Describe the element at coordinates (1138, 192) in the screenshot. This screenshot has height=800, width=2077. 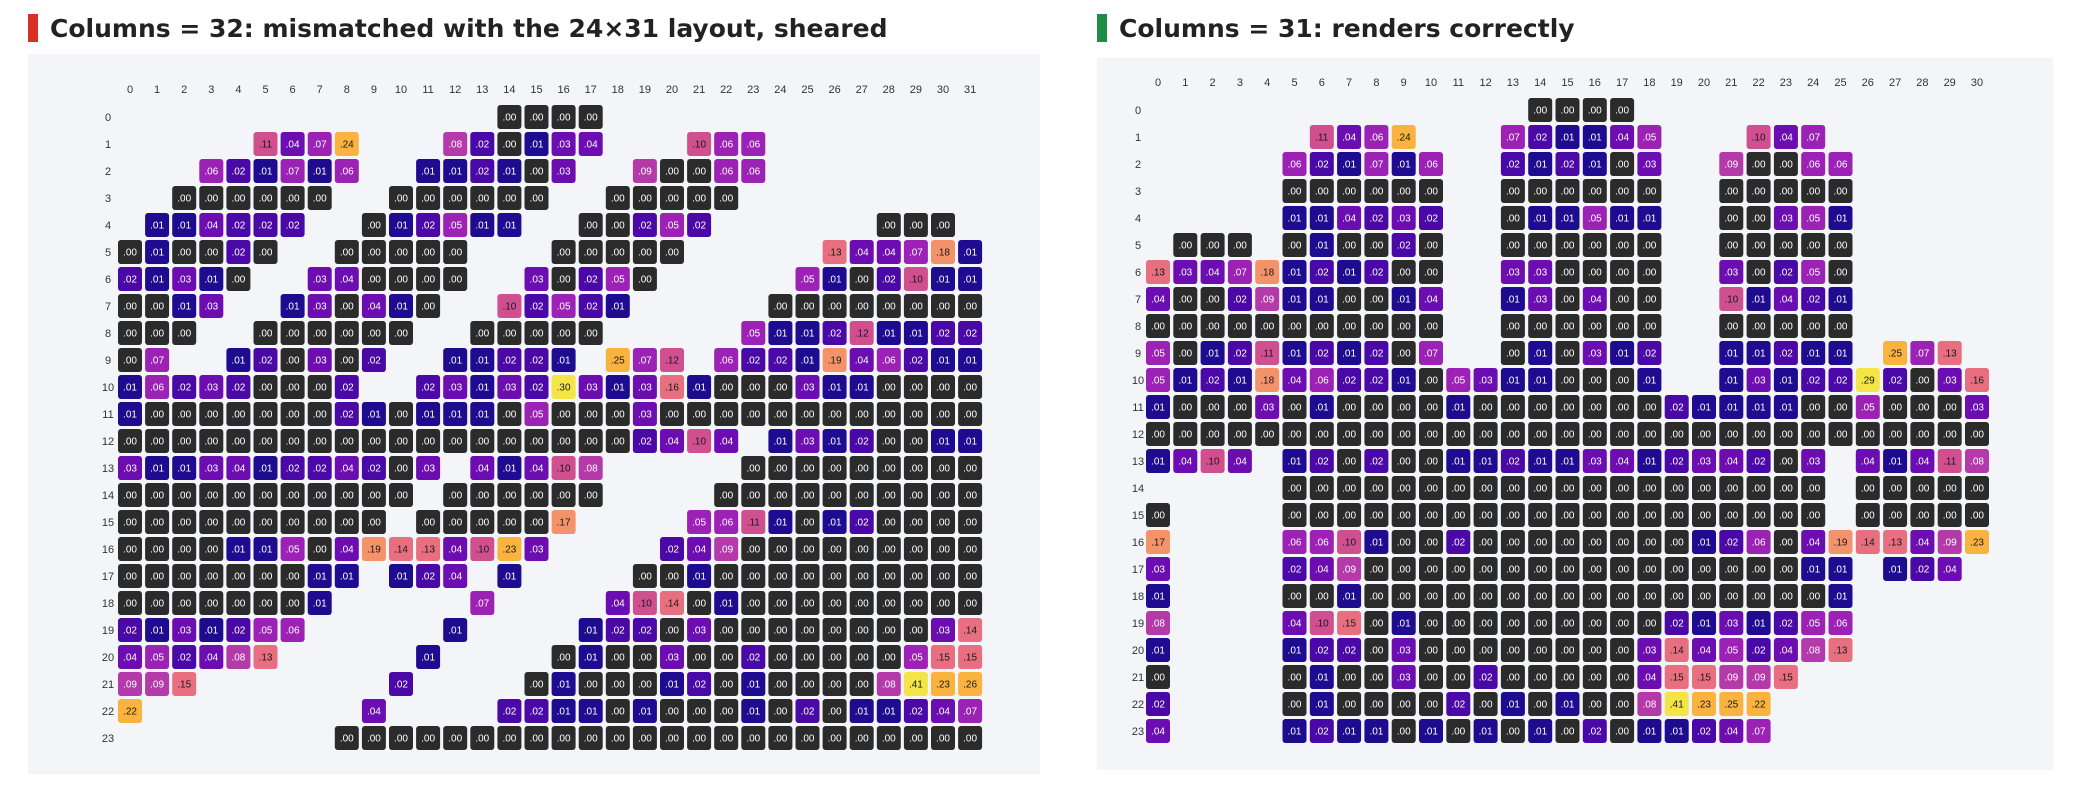
I see `y-tick-label: 3` at that location.